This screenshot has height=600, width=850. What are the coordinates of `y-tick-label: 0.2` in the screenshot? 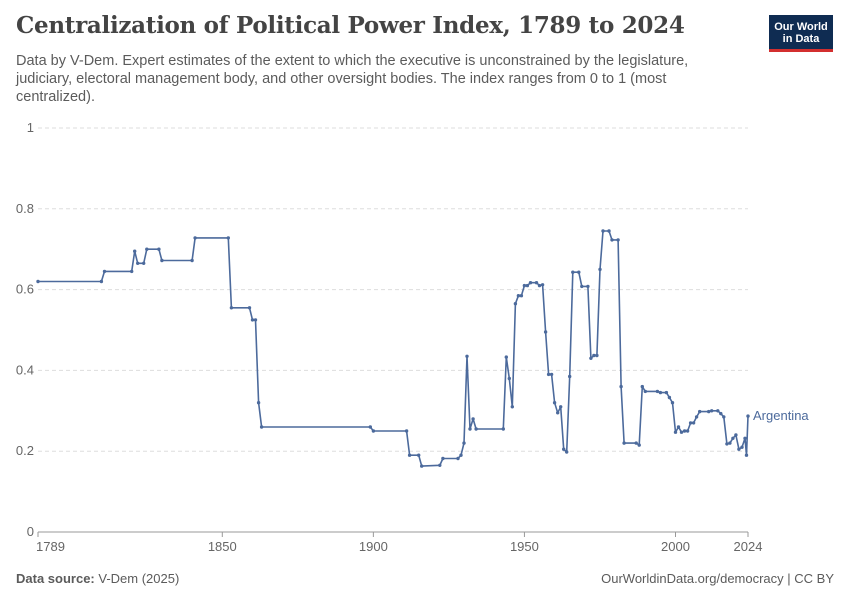 It's located at (25, 450).